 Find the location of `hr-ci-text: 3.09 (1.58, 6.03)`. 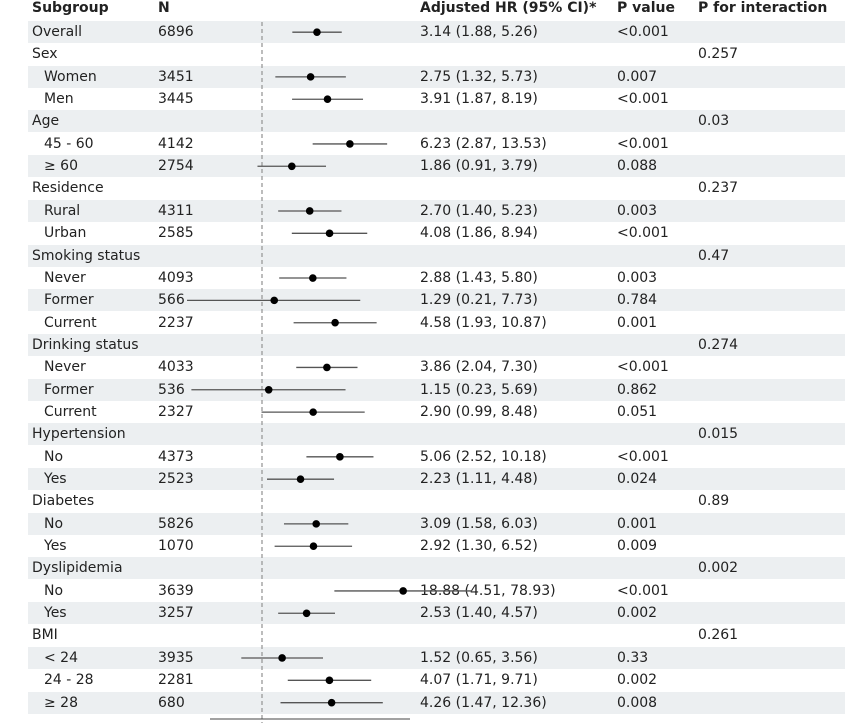

hr-ci-text: 3.09 (1.58, 6.03) is located at coordinates (479, 523).